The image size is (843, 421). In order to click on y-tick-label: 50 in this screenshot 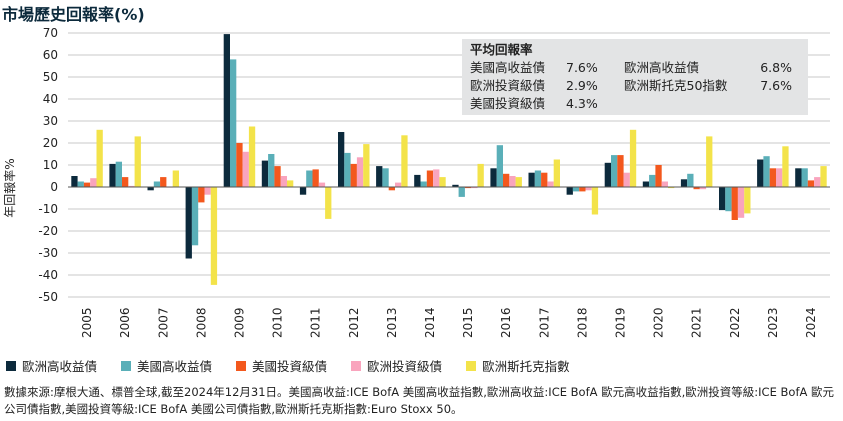, I will do `click(50, 77)`.